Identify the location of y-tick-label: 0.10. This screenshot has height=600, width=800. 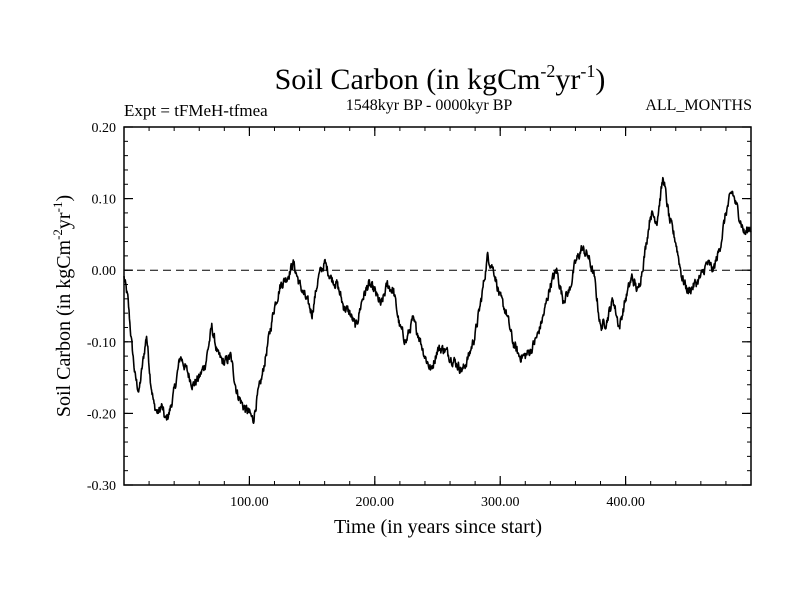
(104, 200).